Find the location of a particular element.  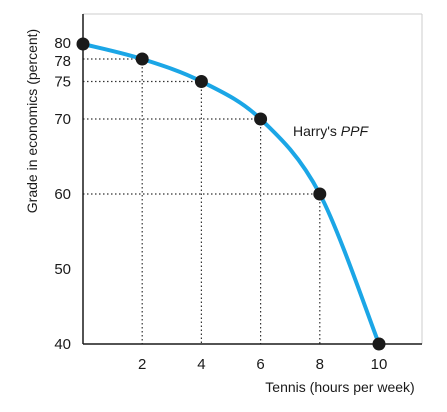

x-tick-label: 6 is located at coordinates (260, 364).